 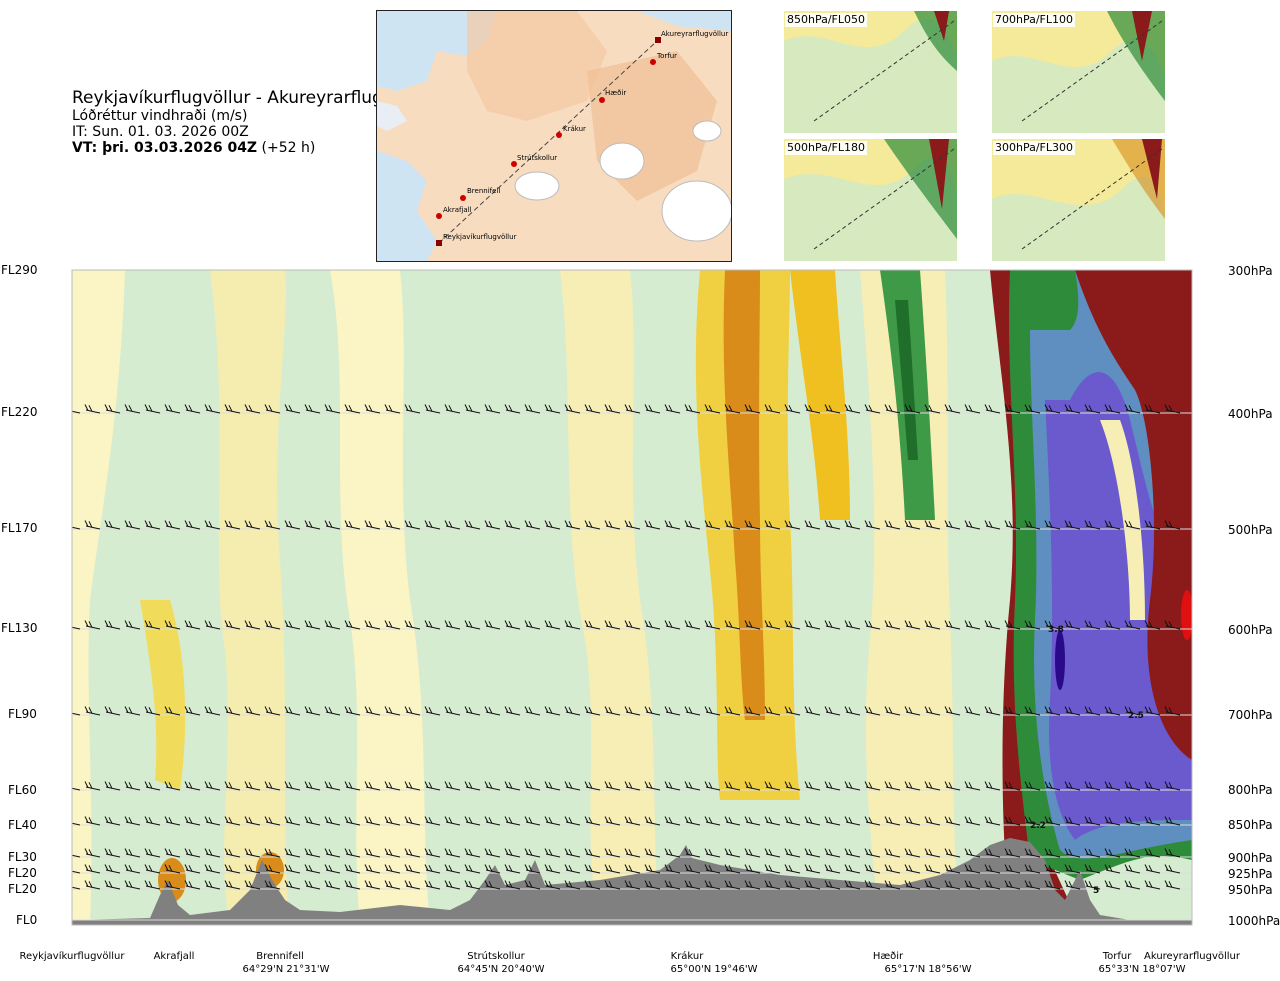 I want to click on location-strutskollur-coord: 64°45'N 20°40'W, so click(x=501, y=969).